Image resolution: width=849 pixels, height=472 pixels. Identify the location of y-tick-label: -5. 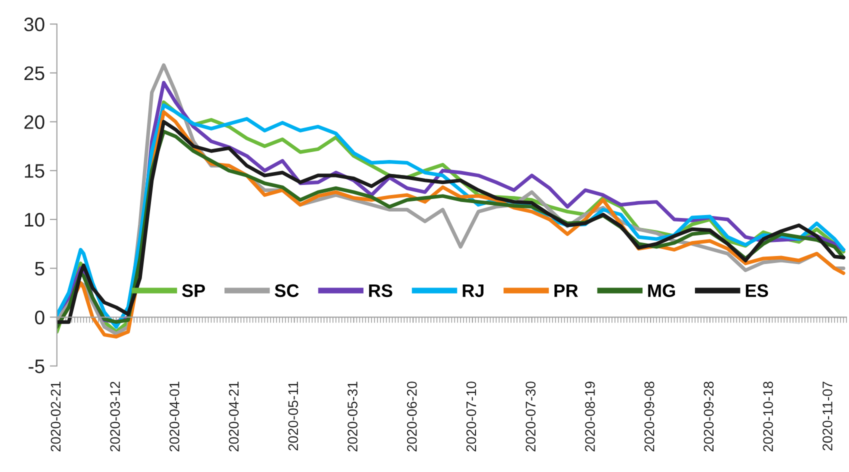
(36, 367).